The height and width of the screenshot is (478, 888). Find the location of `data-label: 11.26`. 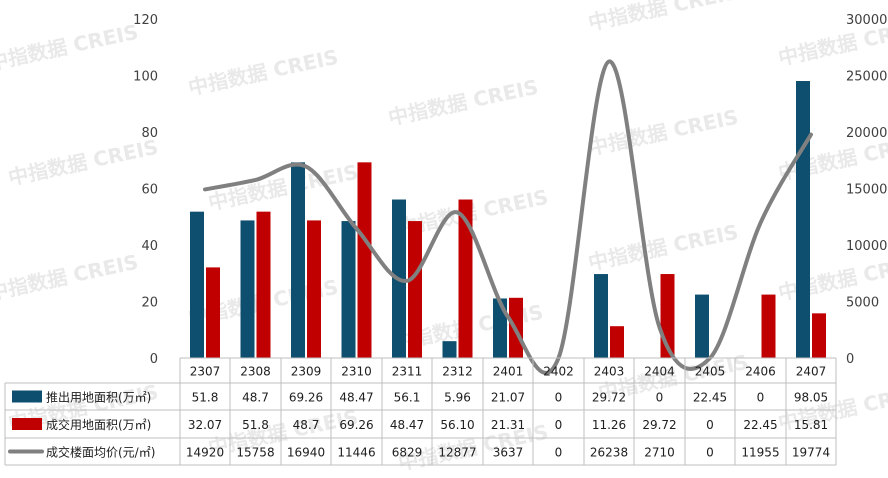

data-label: 11.26 is located at coordinates (609, 425).